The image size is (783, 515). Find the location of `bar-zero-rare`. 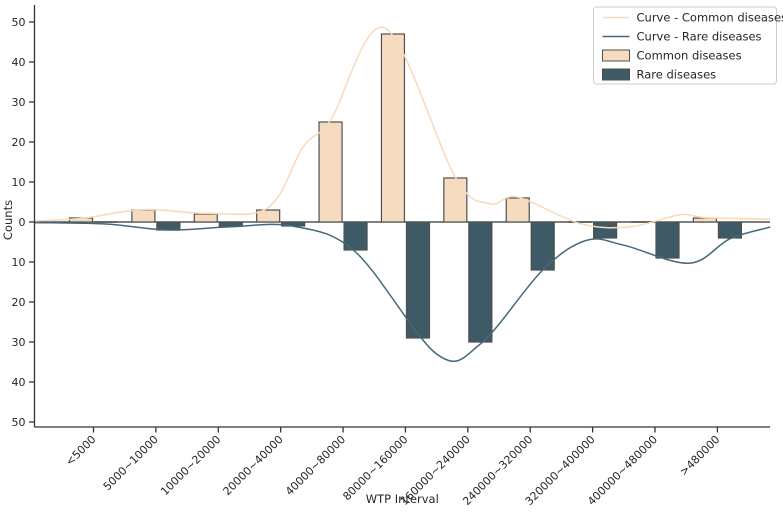

bar-zero-rare is located at coordinates (106, 222).